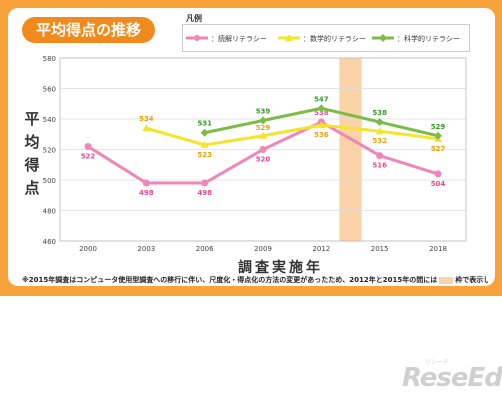 This screenshot has width=502, height=400. I want to click on x-tick-label: 2006, so click(205, 249).